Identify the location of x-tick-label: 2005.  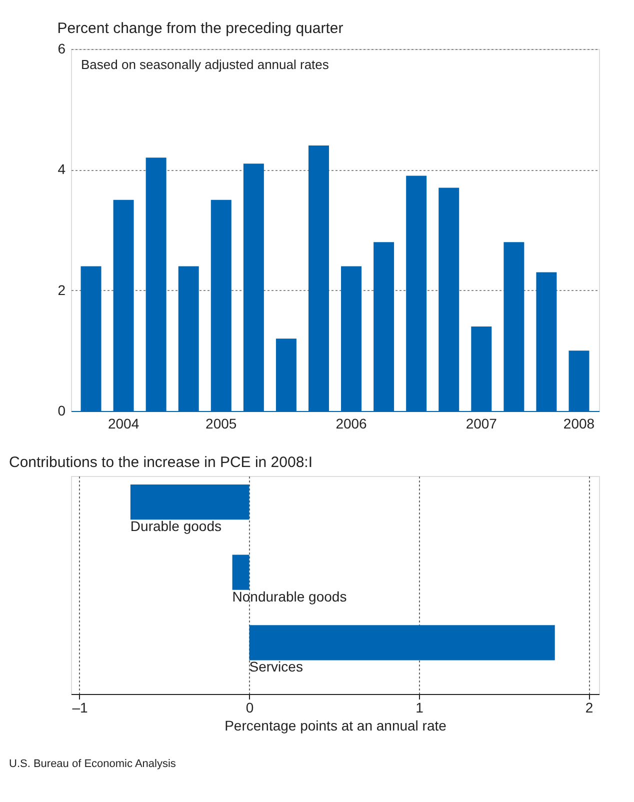
(221, 424).